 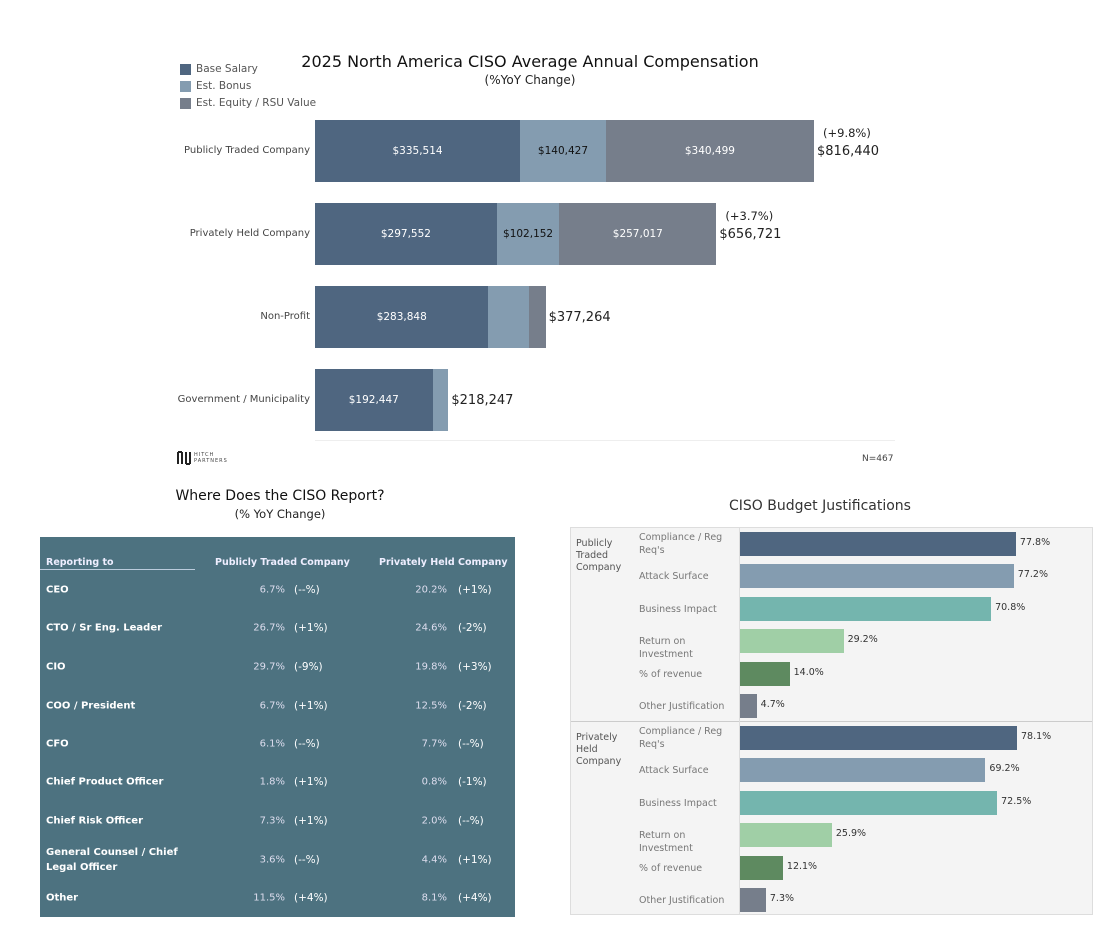 What do you see at coordinates (475, 898) in the screenshot?
I see `private-change: (+4%)` at bounding box center [475, 898].